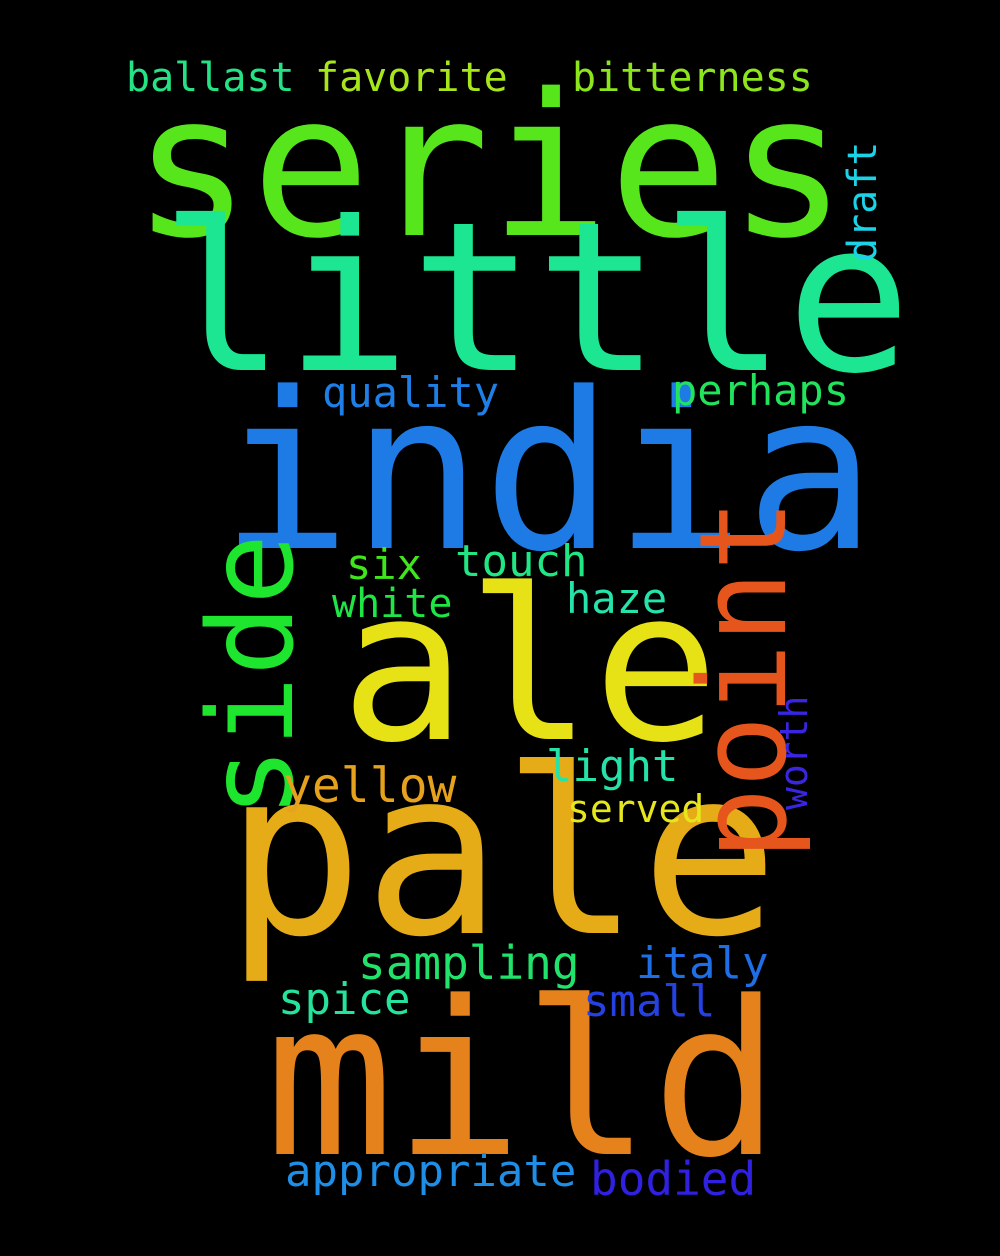  What do you see at coordinates (411, 392) in the screenshot?
I see `word-quality: quality` at bounding box center [411, 392].